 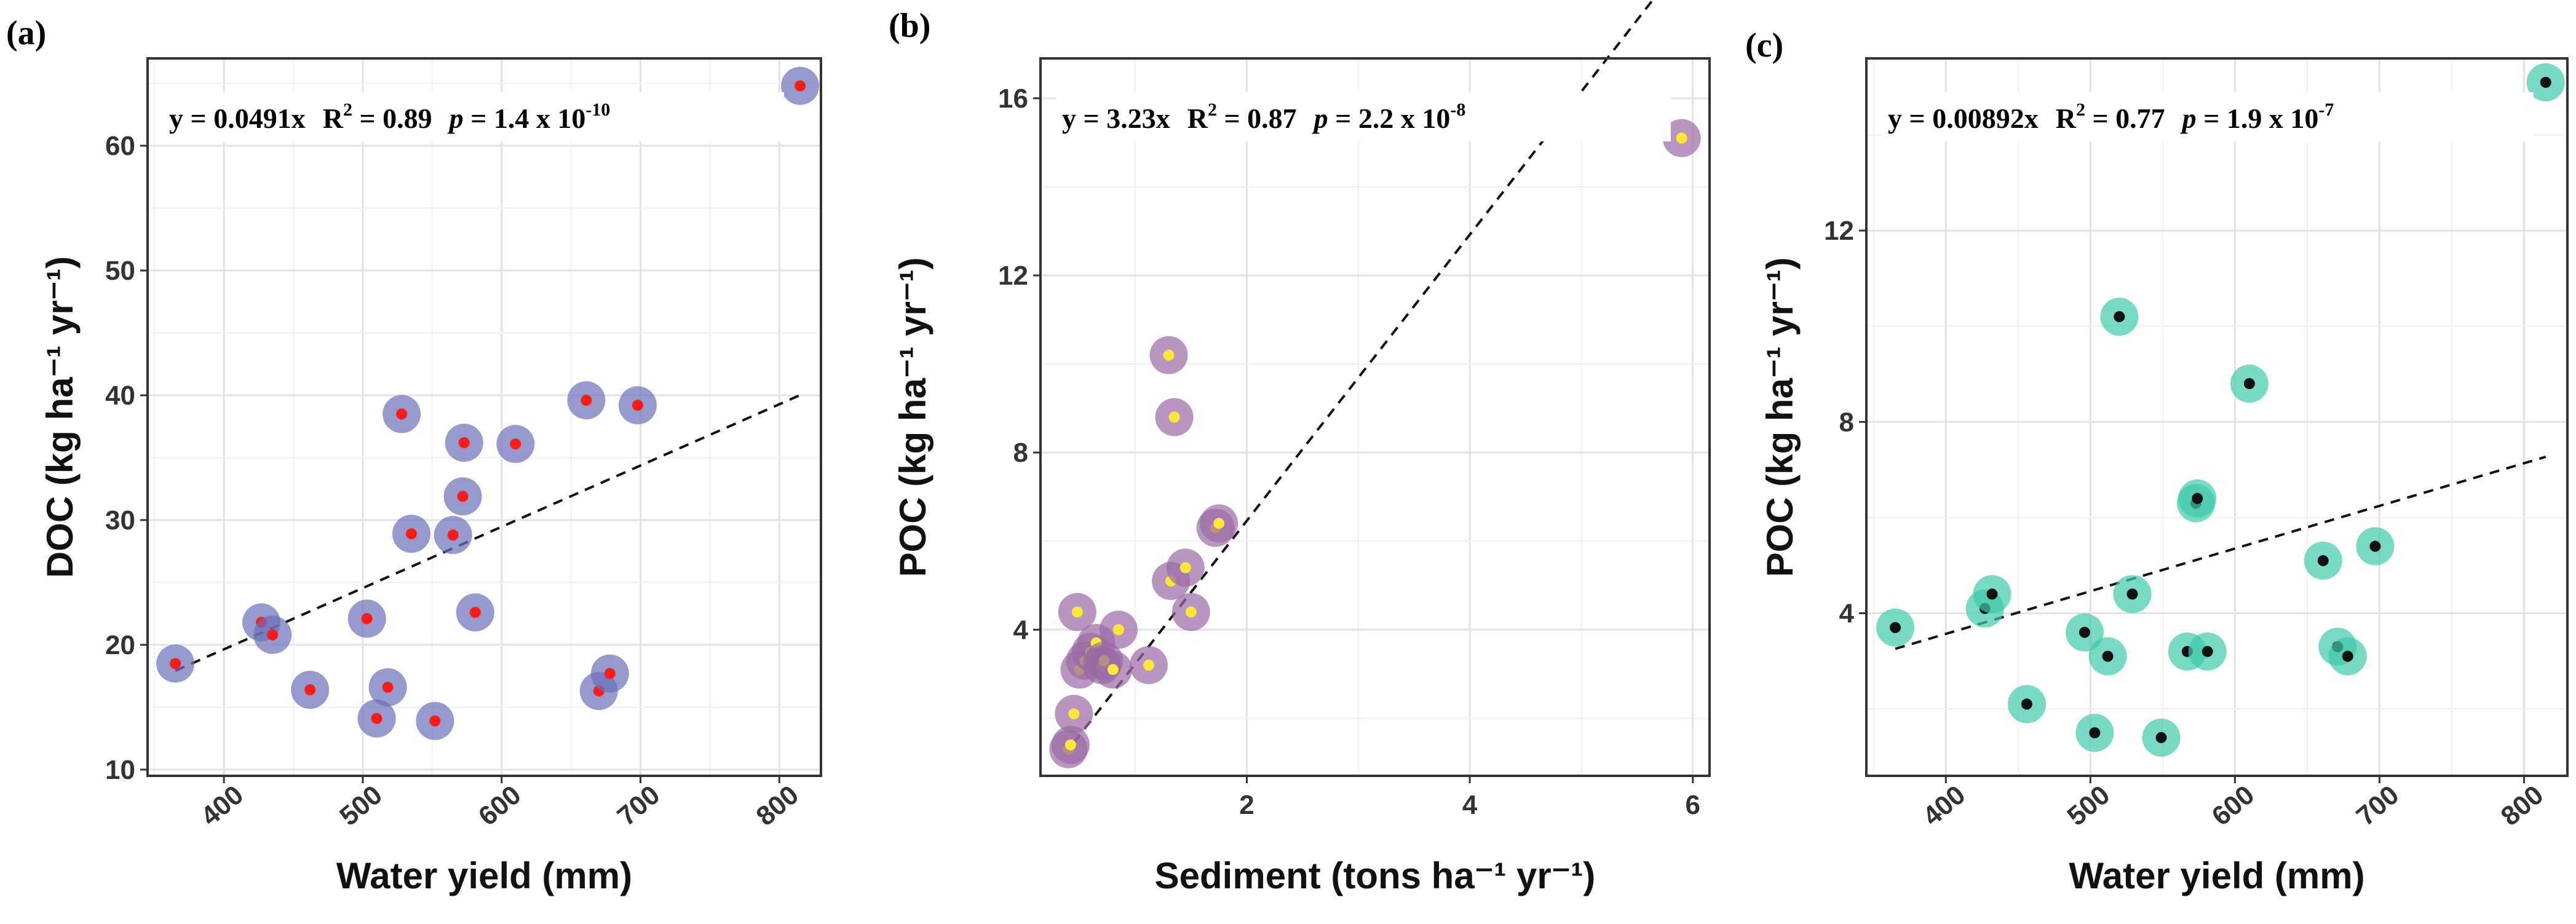 I want to click on regression-equation: y = 0.0491x R2 = 0.89 p = 1.4 x 10-10, so click(x=390, y=117).